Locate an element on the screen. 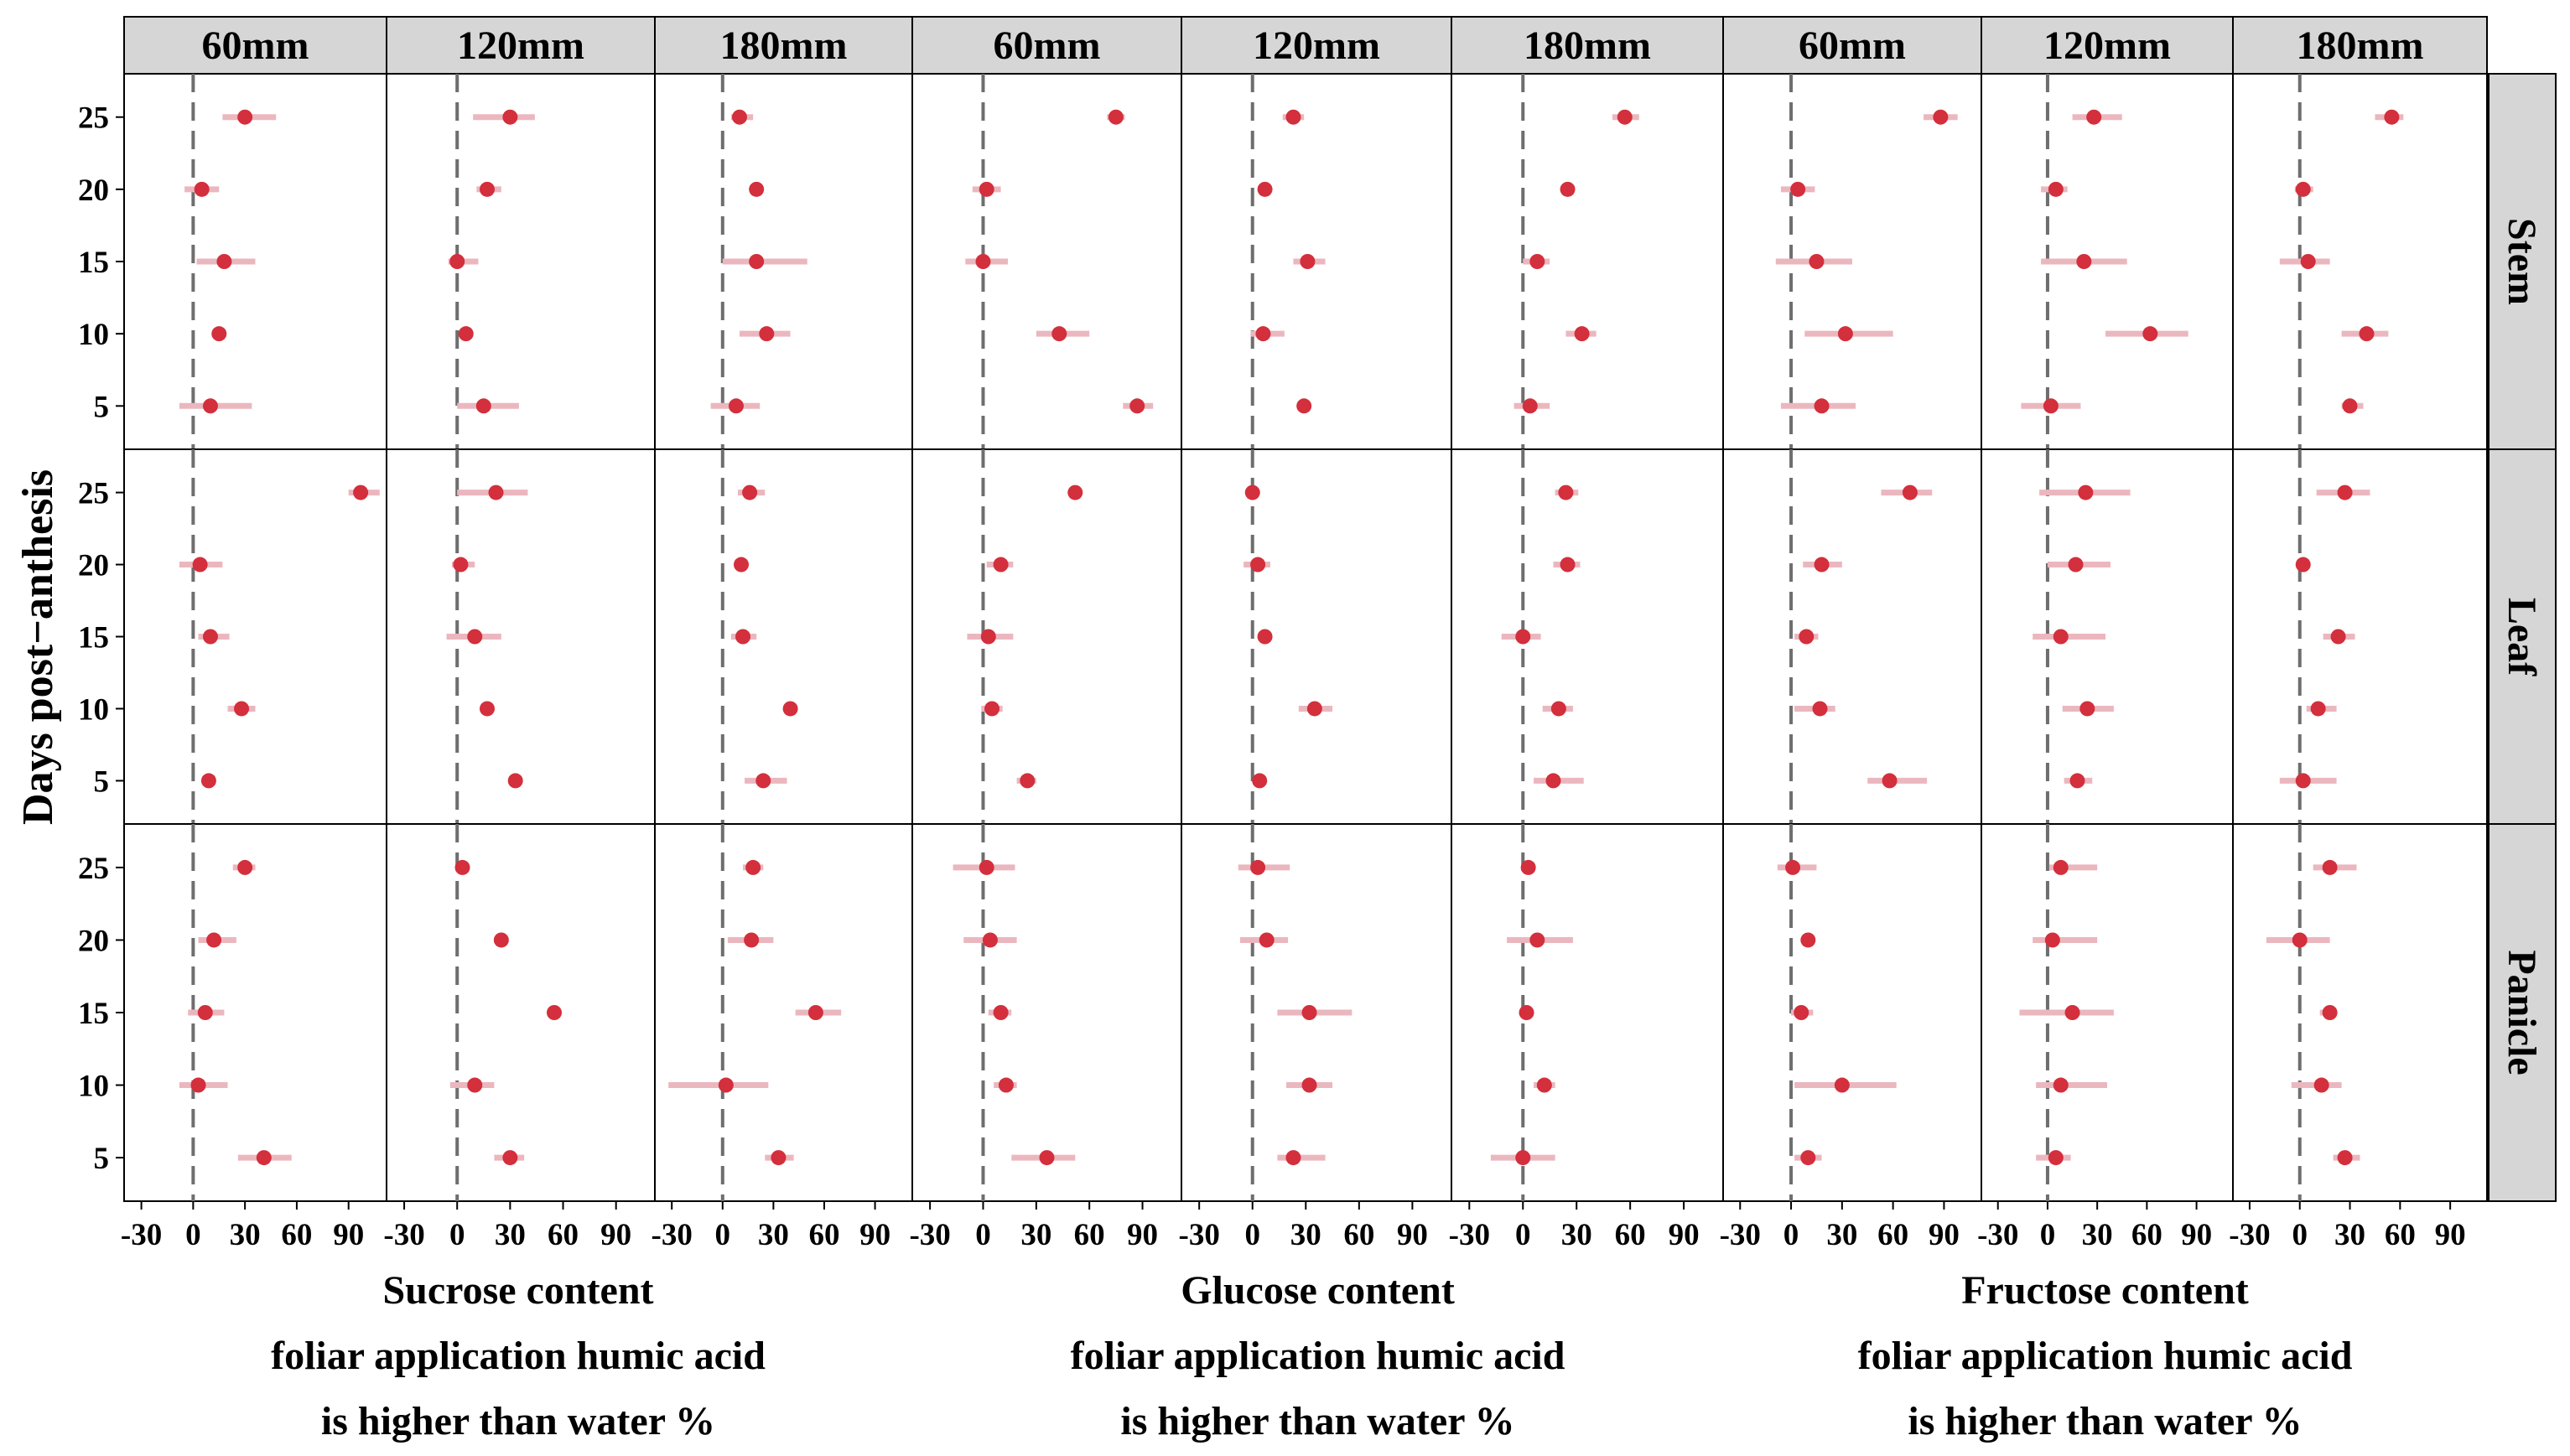 This screenshot has width=2570, height=1456. panel-glucose-180mm-stem is located at coordinates (1587, 261).